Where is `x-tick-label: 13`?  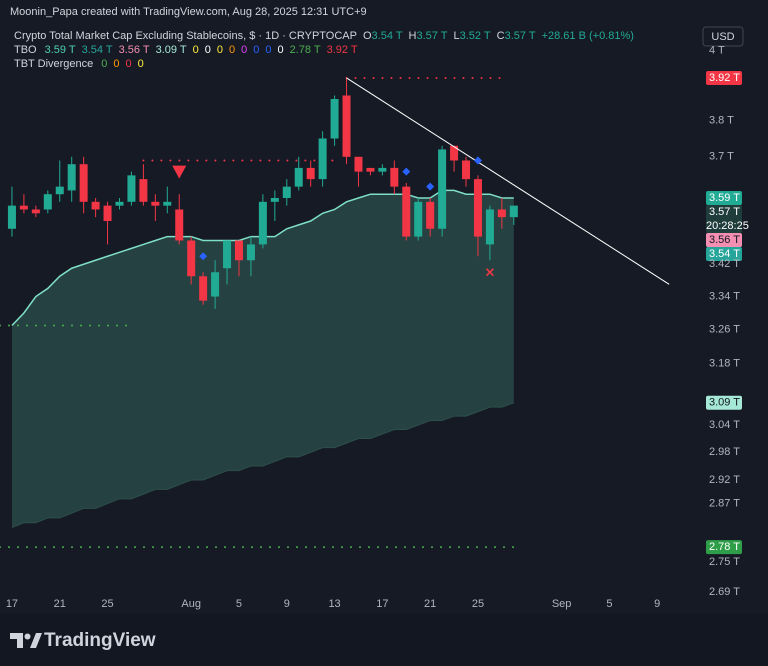 x-tick-label: 13 is located at coordinates (334, 604).